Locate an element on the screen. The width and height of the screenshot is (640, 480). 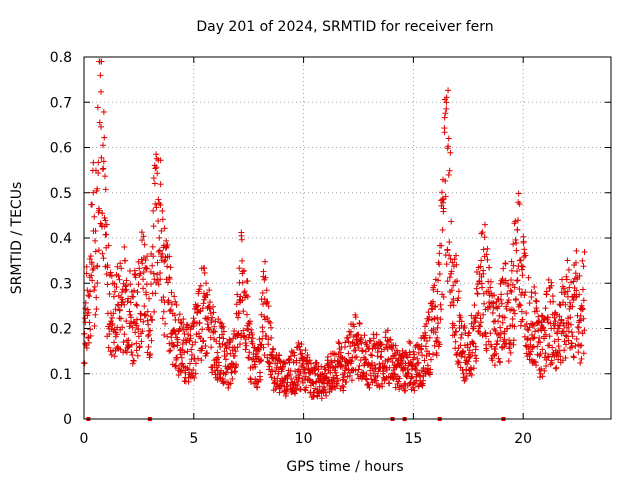
x-tick-label: 0 is located at coordinates (84, 439).